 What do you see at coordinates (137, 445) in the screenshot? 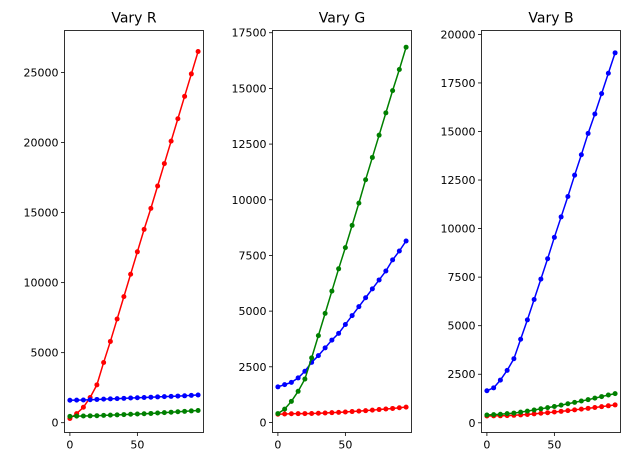
I see `x-tick-label: 50` at bounding box center [137, 445].